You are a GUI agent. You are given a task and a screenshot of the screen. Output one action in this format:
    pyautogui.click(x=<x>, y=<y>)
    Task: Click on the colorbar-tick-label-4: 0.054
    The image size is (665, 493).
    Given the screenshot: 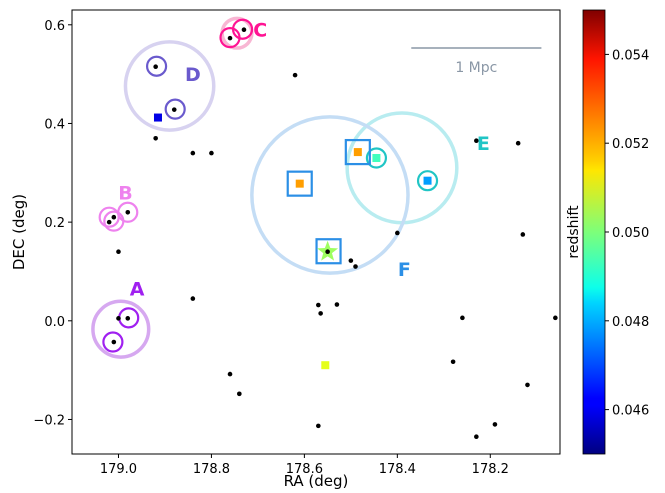 What is the action you would take?
    pyautogui.click(x=630, y=55)
    